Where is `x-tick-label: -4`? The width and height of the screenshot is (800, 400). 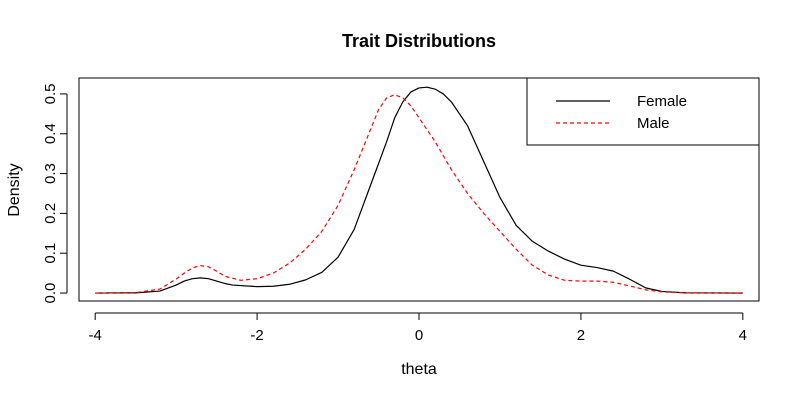
x-tick-label: -4 is located at coordinates (95, 335).